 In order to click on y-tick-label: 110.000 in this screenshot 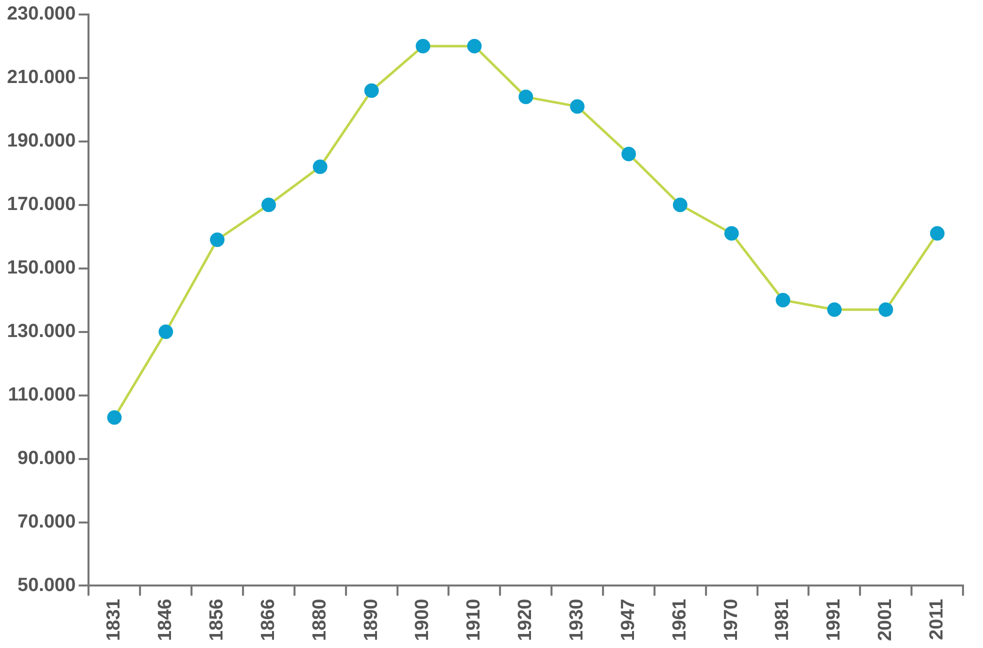, I will do `click(42, 395)`.